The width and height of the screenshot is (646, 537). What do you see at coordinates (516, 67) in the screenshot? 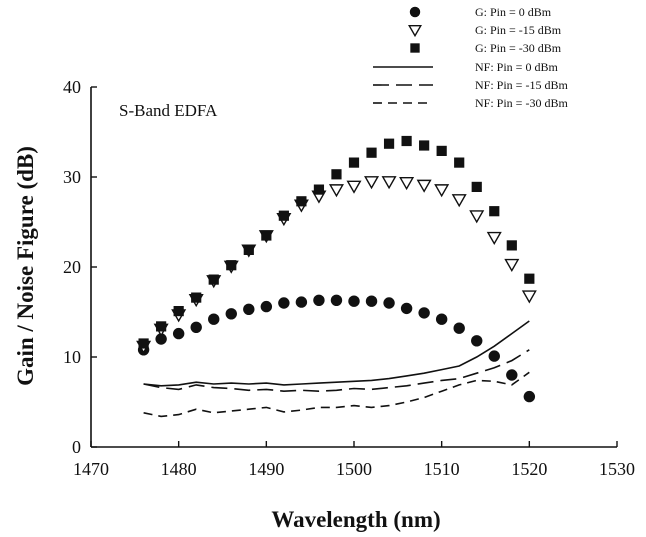
I see `legend-label: NF: Pin = 0 dBm` at bounding box center [516, 67].